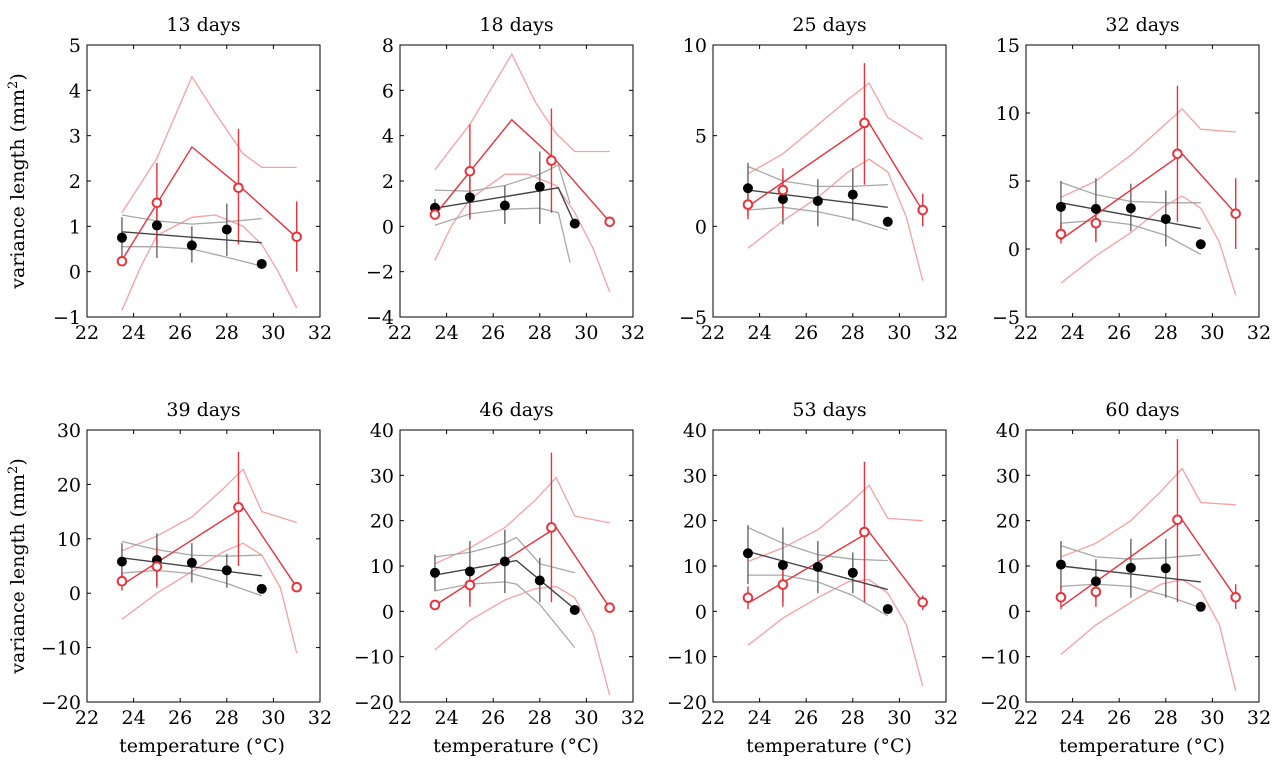 This screenshot has width=1285, height=762. What do you see at coordinates (13, 470) in the screenshot?
I see `y-axis-label-bottom-superscript: 2` at bounding box center [13, 470].